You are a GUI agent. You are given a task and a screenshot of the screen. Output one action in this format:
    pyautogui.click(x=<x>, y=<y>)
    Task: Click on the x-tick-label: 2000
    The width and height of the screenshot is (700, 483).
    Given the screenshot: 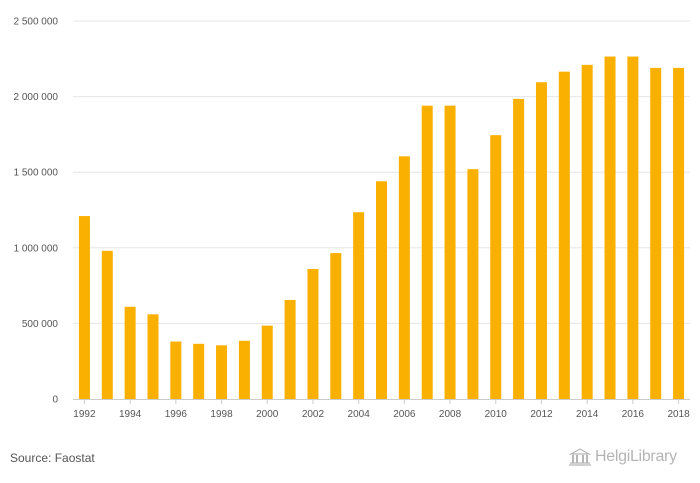 What is the action you would take?
    pyautogui.click(x=267, y=414)
    